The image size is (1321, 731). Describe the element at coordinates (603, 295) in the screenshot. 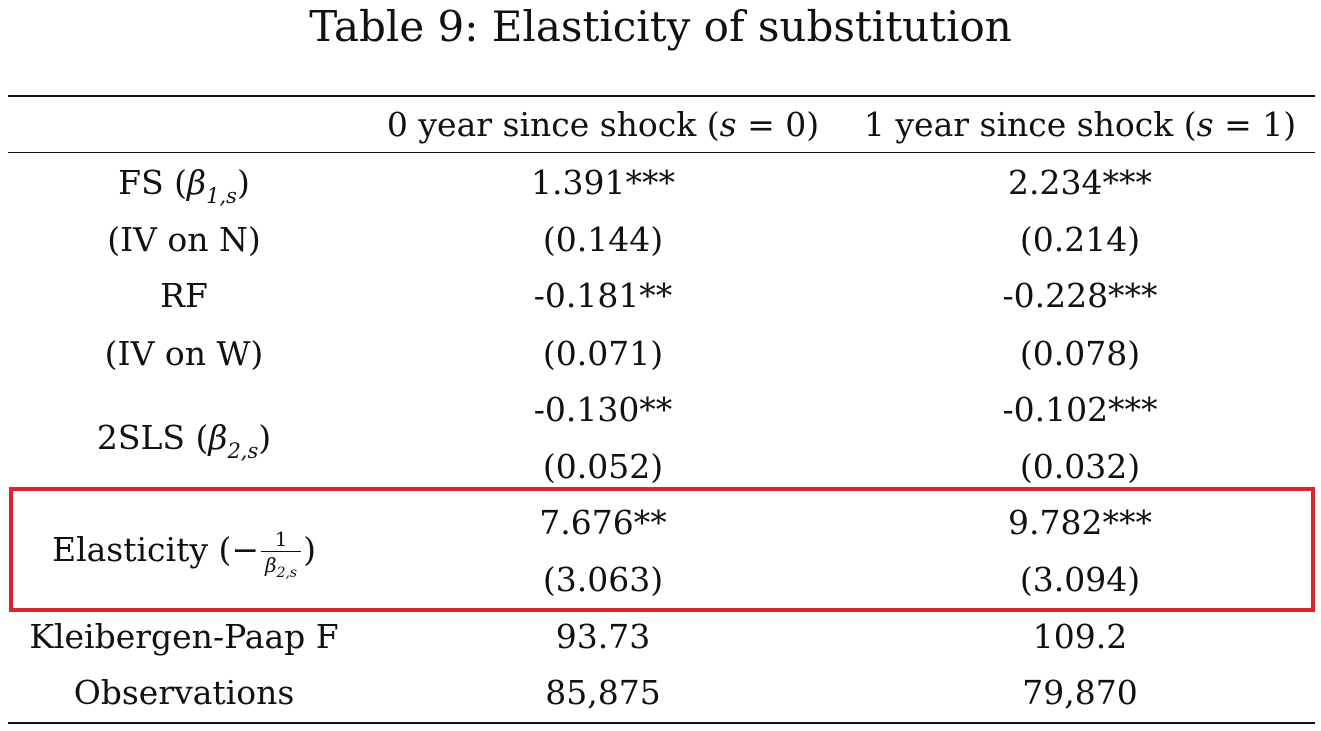

I see `rf-coef-year-0: -0.181**` at that location.